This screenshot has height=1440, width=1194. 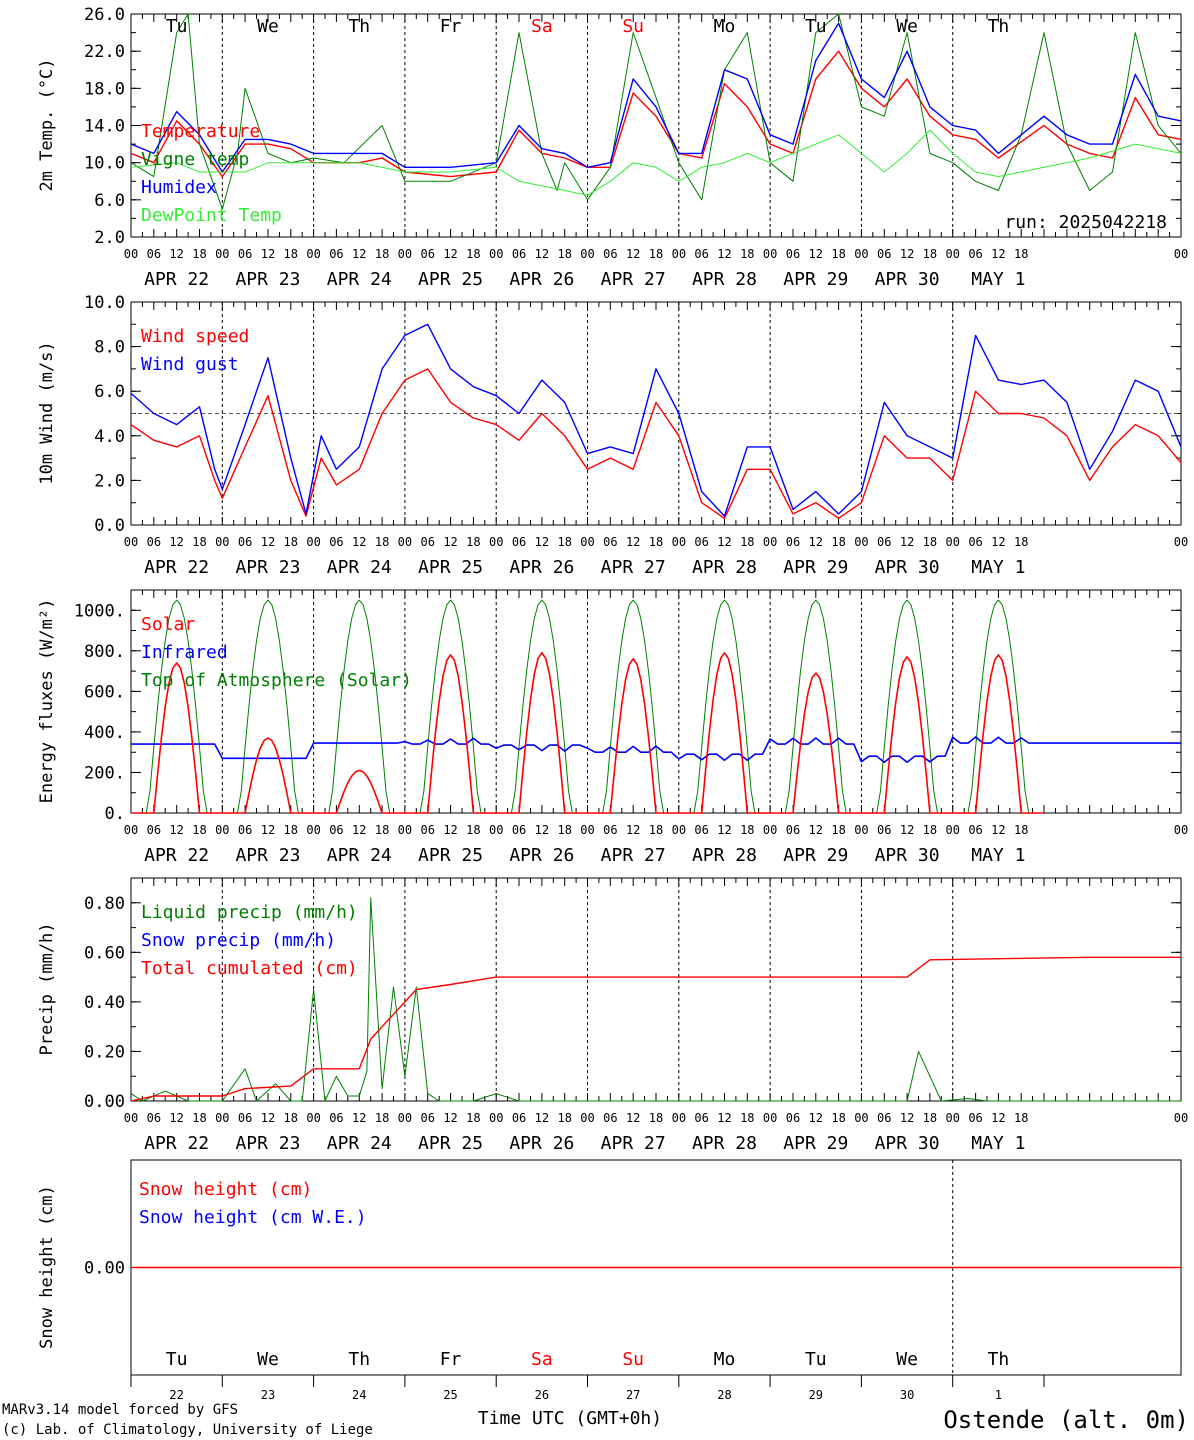 What do you see at coordinates (656, 97) in the screenshot?
I see `series-humidex` at bounding box center [656, 97].